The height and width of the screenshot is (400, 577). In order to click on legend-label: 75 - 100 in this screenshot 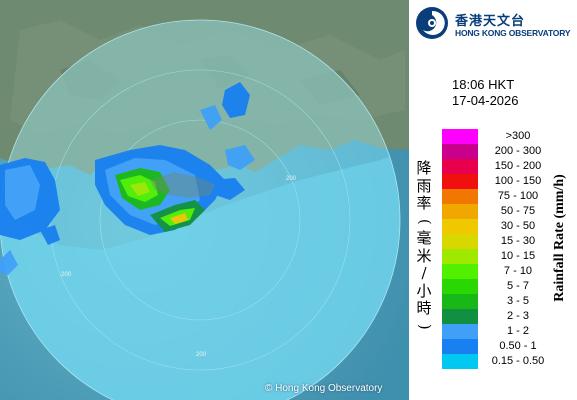, I will do `click(518, 196)`.